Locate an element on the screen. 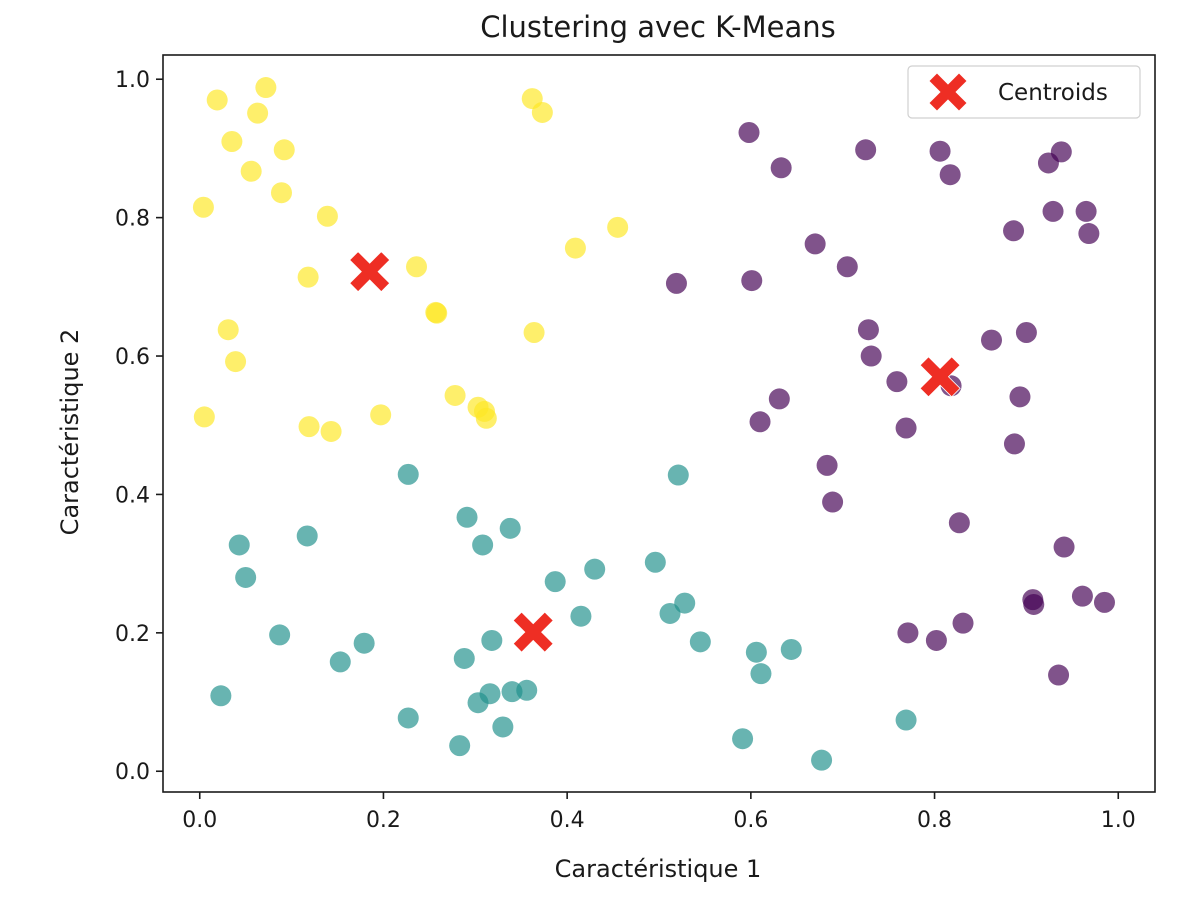 The image size is (1190, 916). y-tick-label: 0.6 is located at coordinates (132, 357).